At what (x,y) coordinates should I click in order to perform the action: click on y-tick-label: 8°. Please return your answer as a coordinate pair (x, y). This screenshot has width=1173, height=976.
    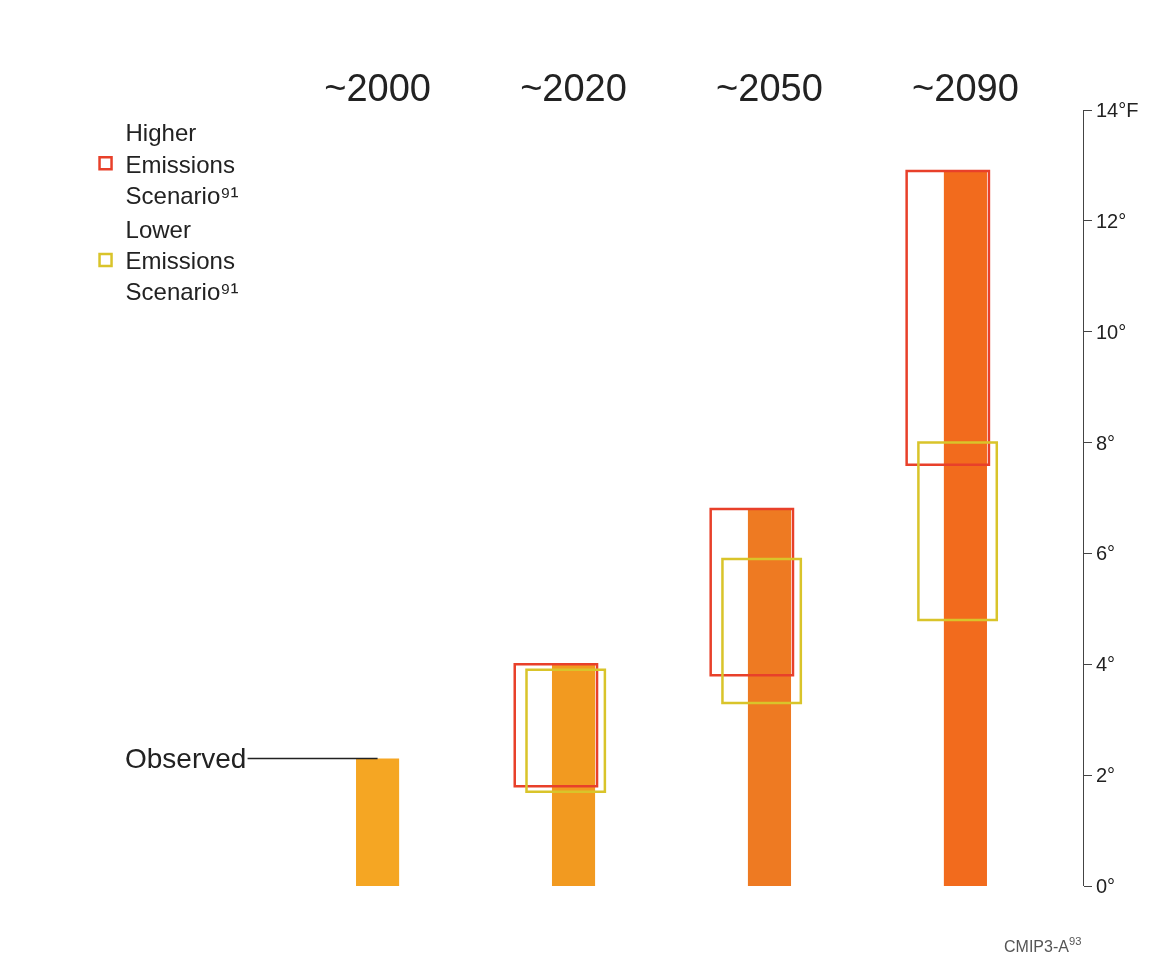
    Looking at the image, I should click on (1106, 442).